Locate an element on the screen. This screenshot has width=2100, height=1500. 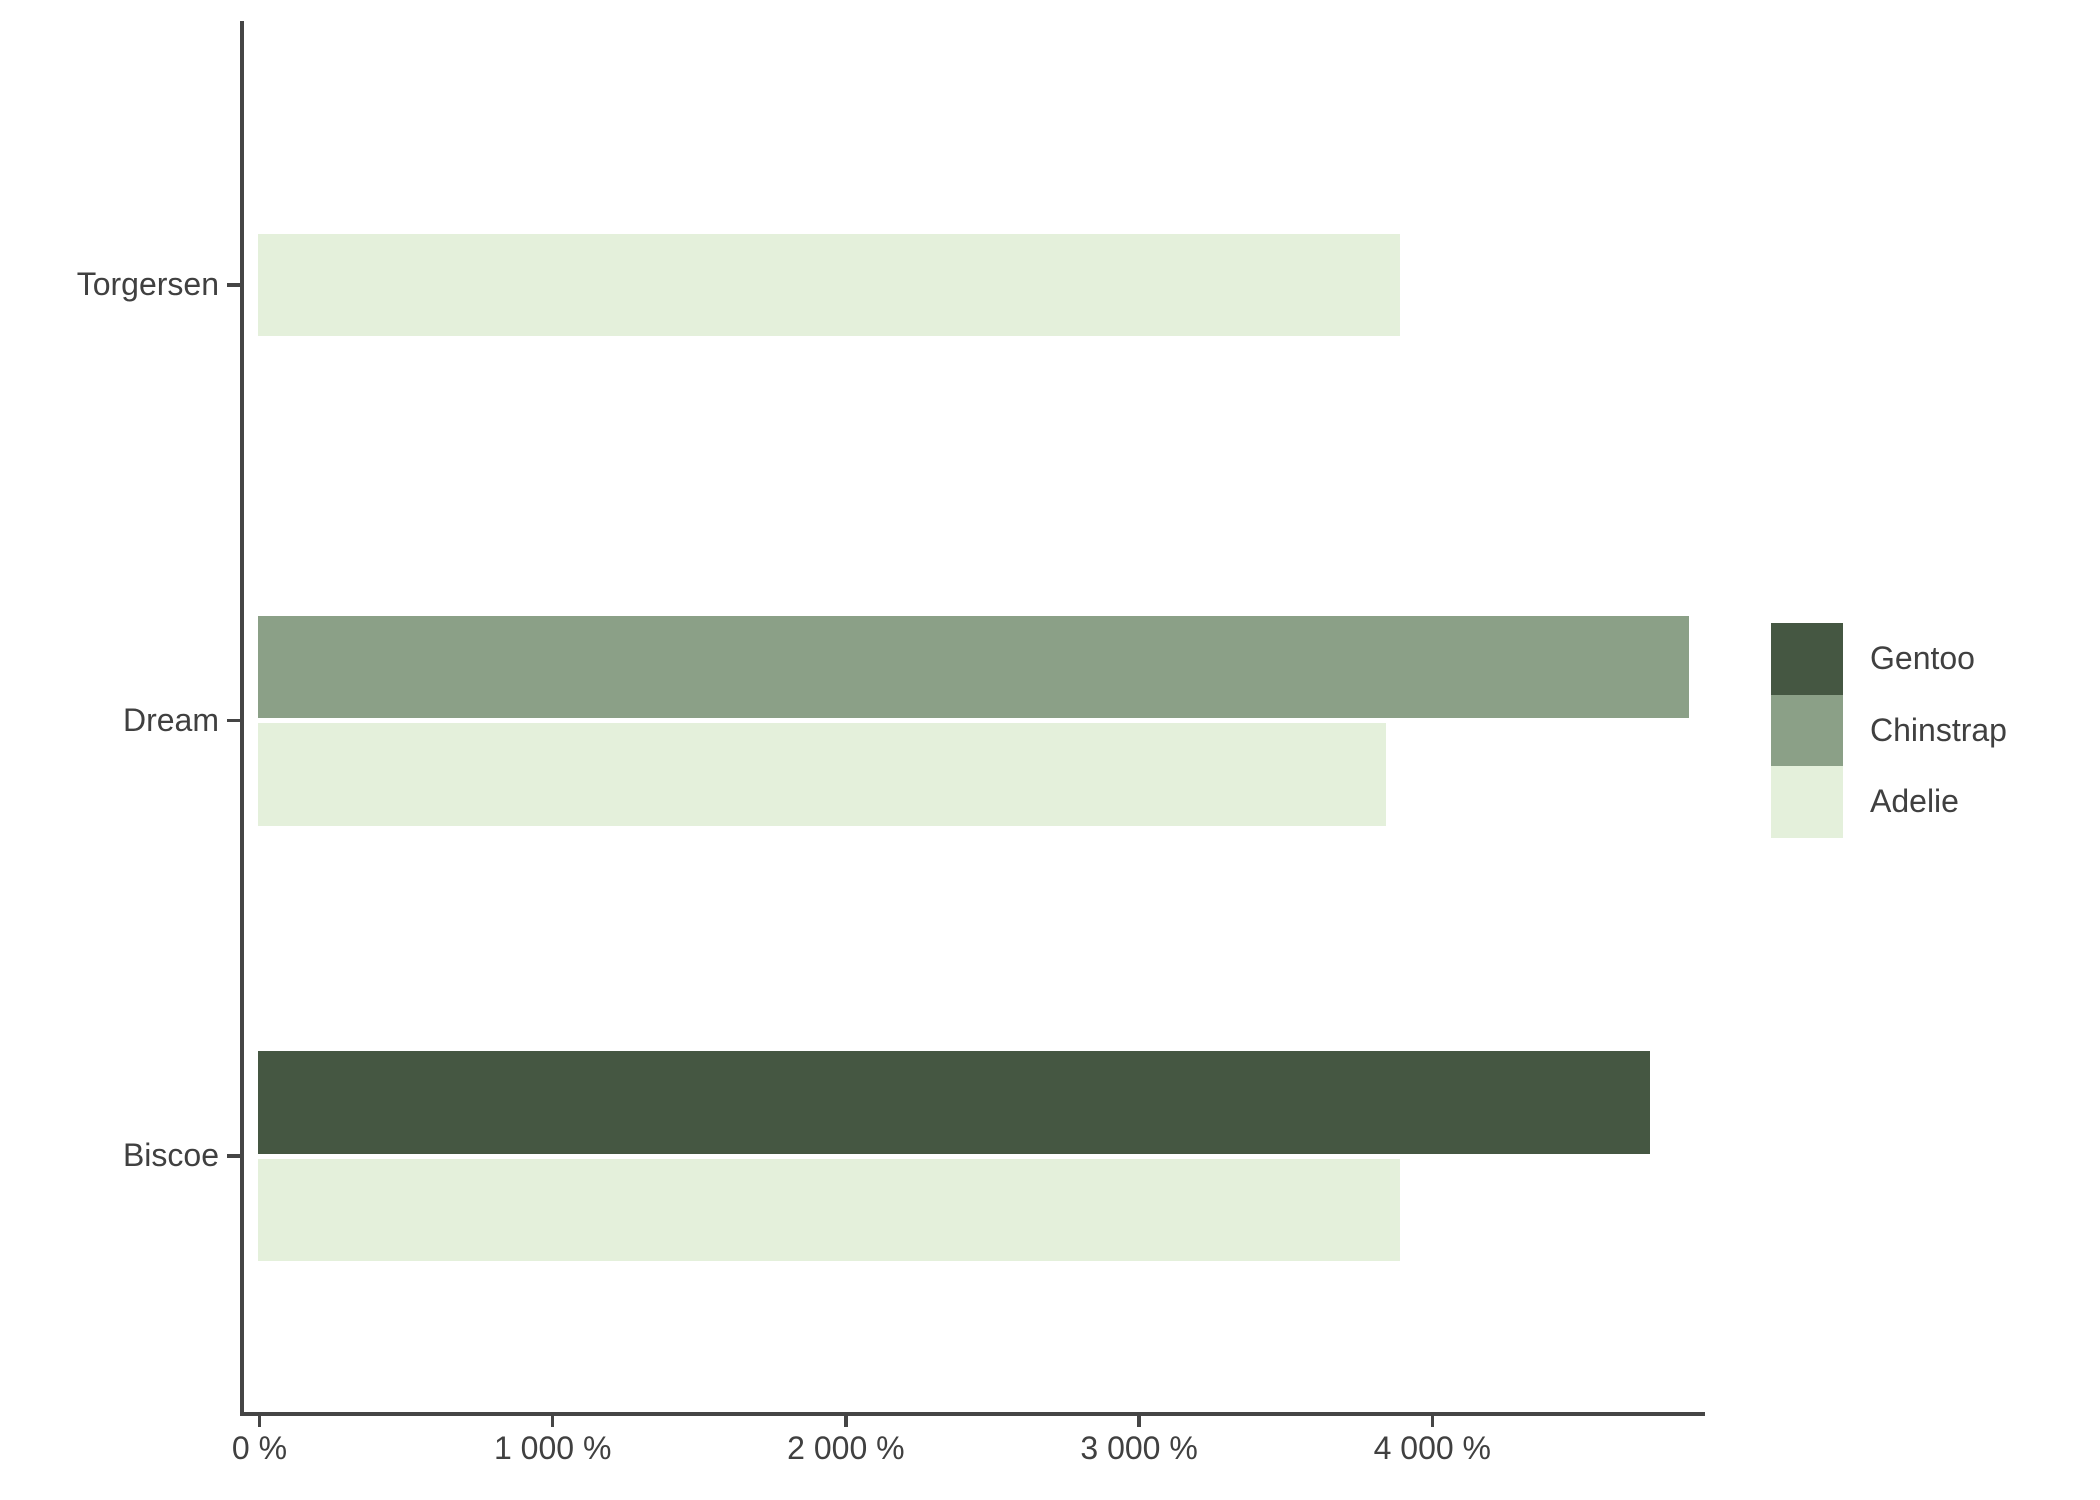
x-axis-line is located at coordinates (972, 1413).